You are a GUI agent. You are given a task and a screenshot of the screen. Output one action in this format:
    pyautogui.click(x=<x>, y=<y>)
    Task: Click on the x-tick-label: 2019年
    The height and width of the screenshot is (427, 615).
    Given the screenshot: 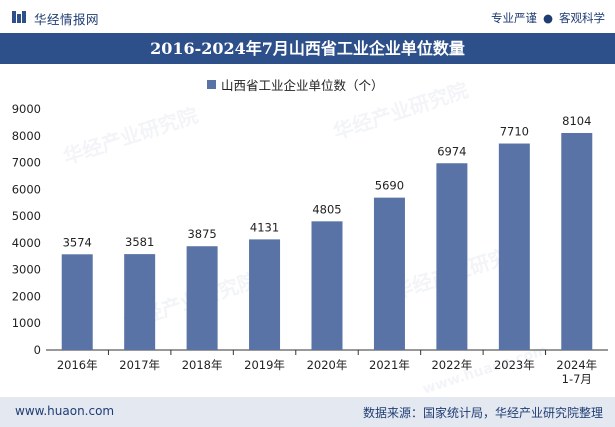 What is the action you would take?
    pyautogui.click(x=264, y=365)
    